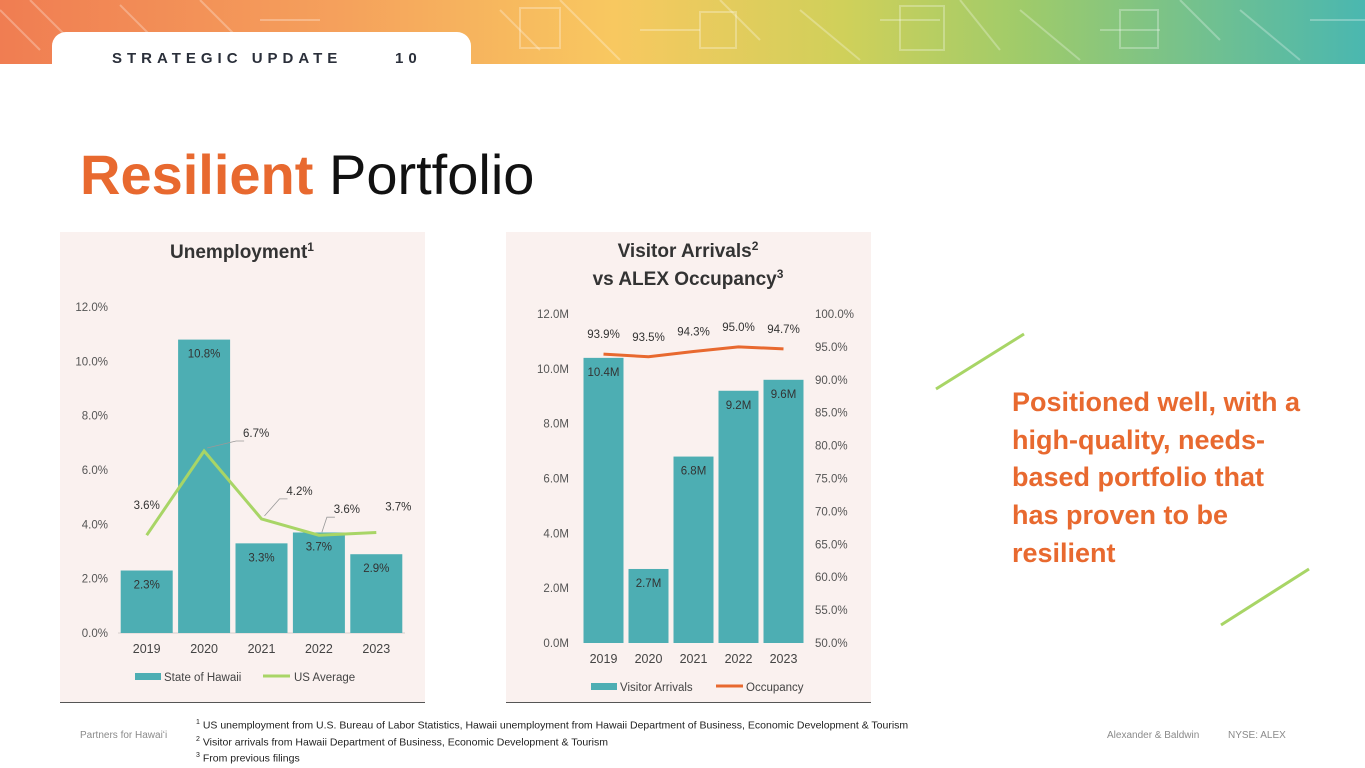 The image size is (1365, 768). I want to click on y-tick-label: 8.0M, so click(556, 425).